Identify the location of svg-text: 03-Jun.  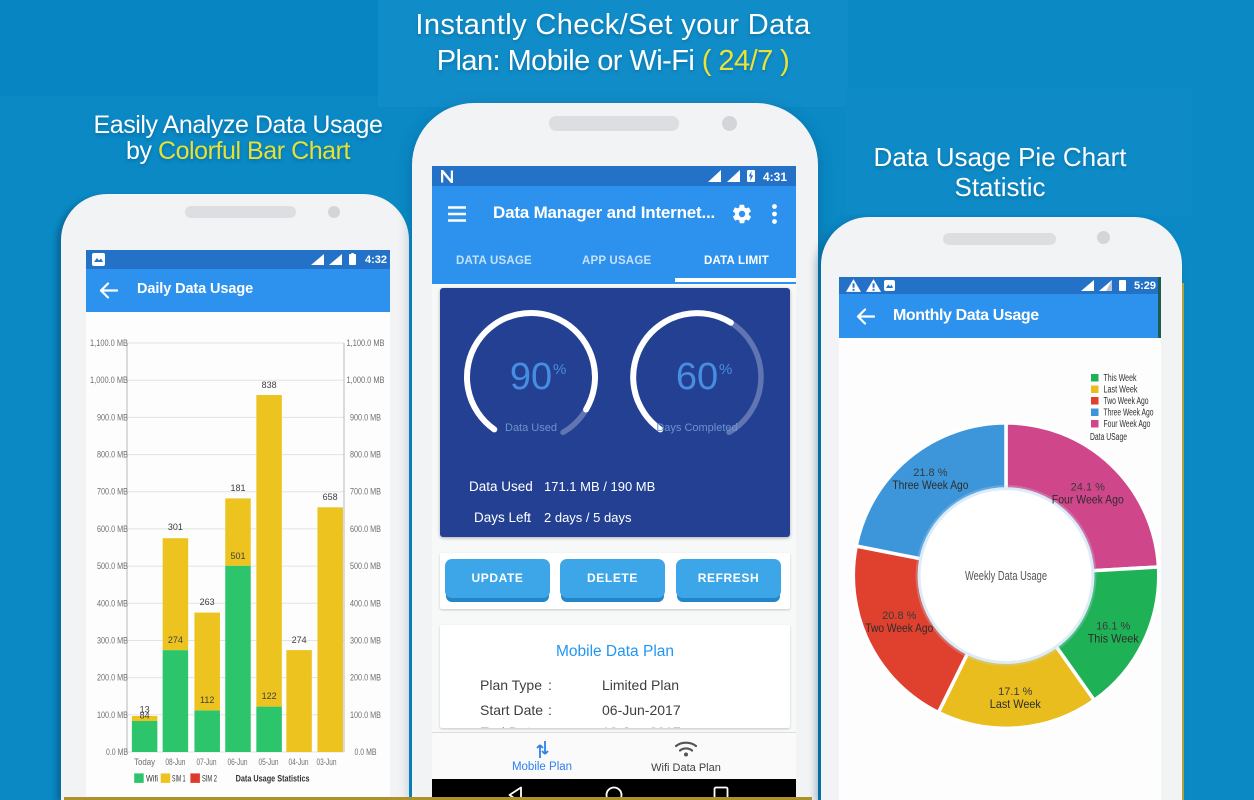
(327, 762).